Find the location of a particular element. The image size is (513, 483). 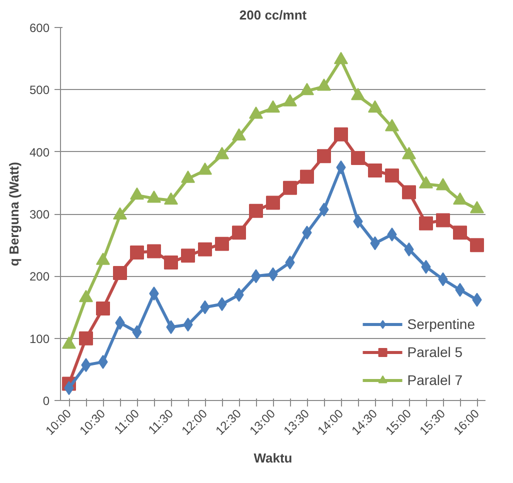

y-tick-label: 600 is located at coordinates (39, 28).